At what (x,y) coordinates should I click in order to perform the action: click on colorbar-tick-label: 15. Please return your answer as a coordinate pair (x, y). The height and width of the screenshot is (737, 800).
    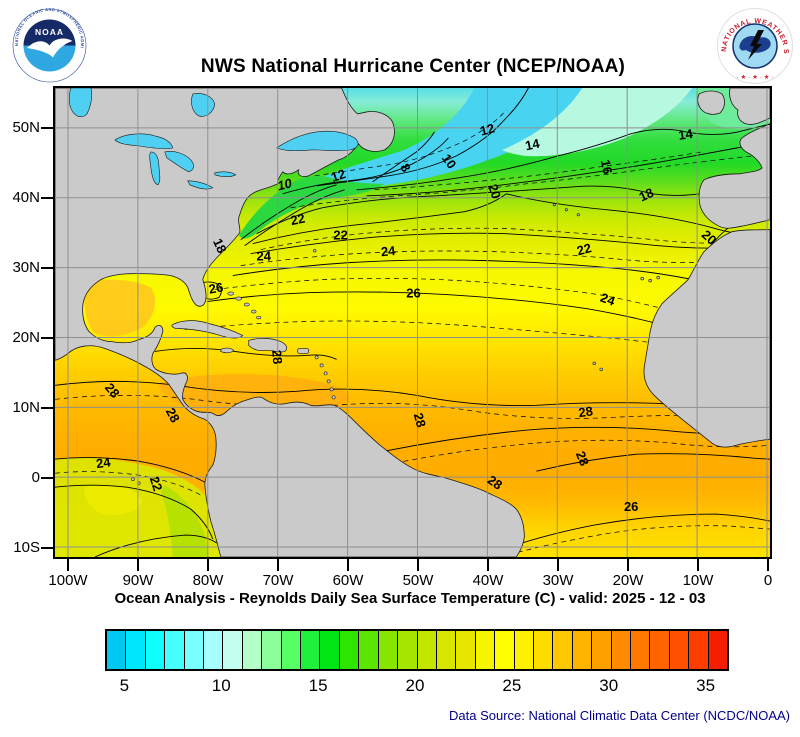
    Looking at the image, I should click on (318, 685).